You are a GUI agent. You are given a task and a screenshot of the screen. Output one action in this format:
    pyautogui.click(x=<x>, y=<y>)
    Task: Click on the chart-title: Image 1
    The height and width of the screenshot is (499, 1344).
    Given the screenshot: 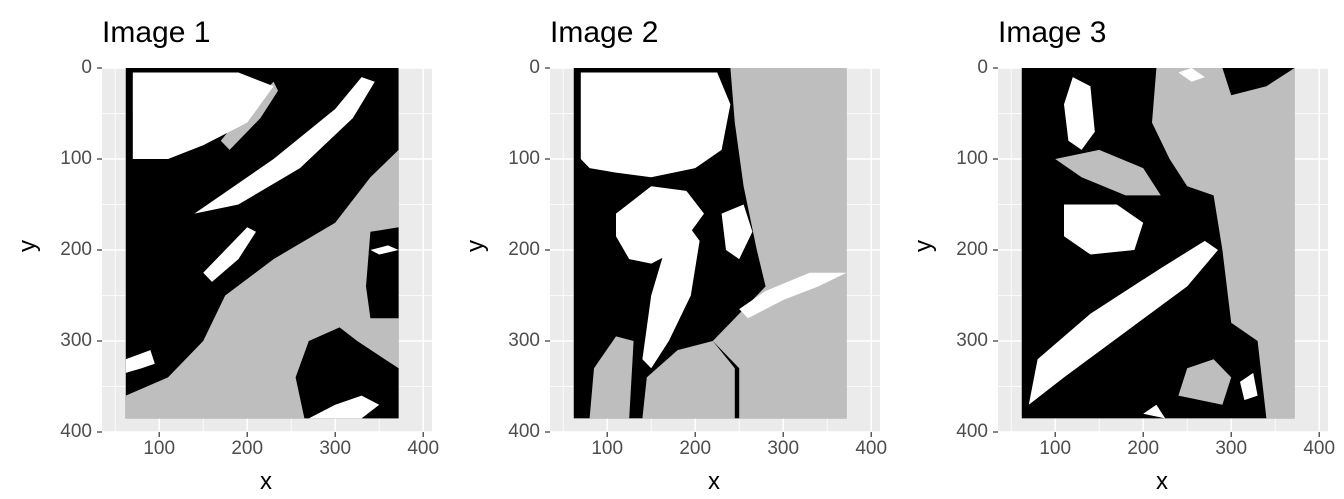 What is the action you would take?
    pyautogui.click(x=156, y=32)
    